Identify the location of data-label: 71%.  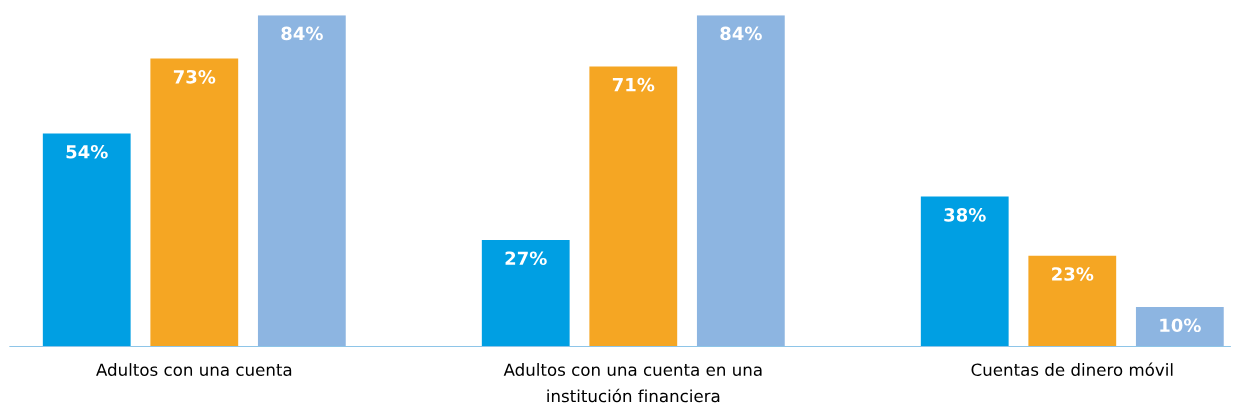
(633, 84).